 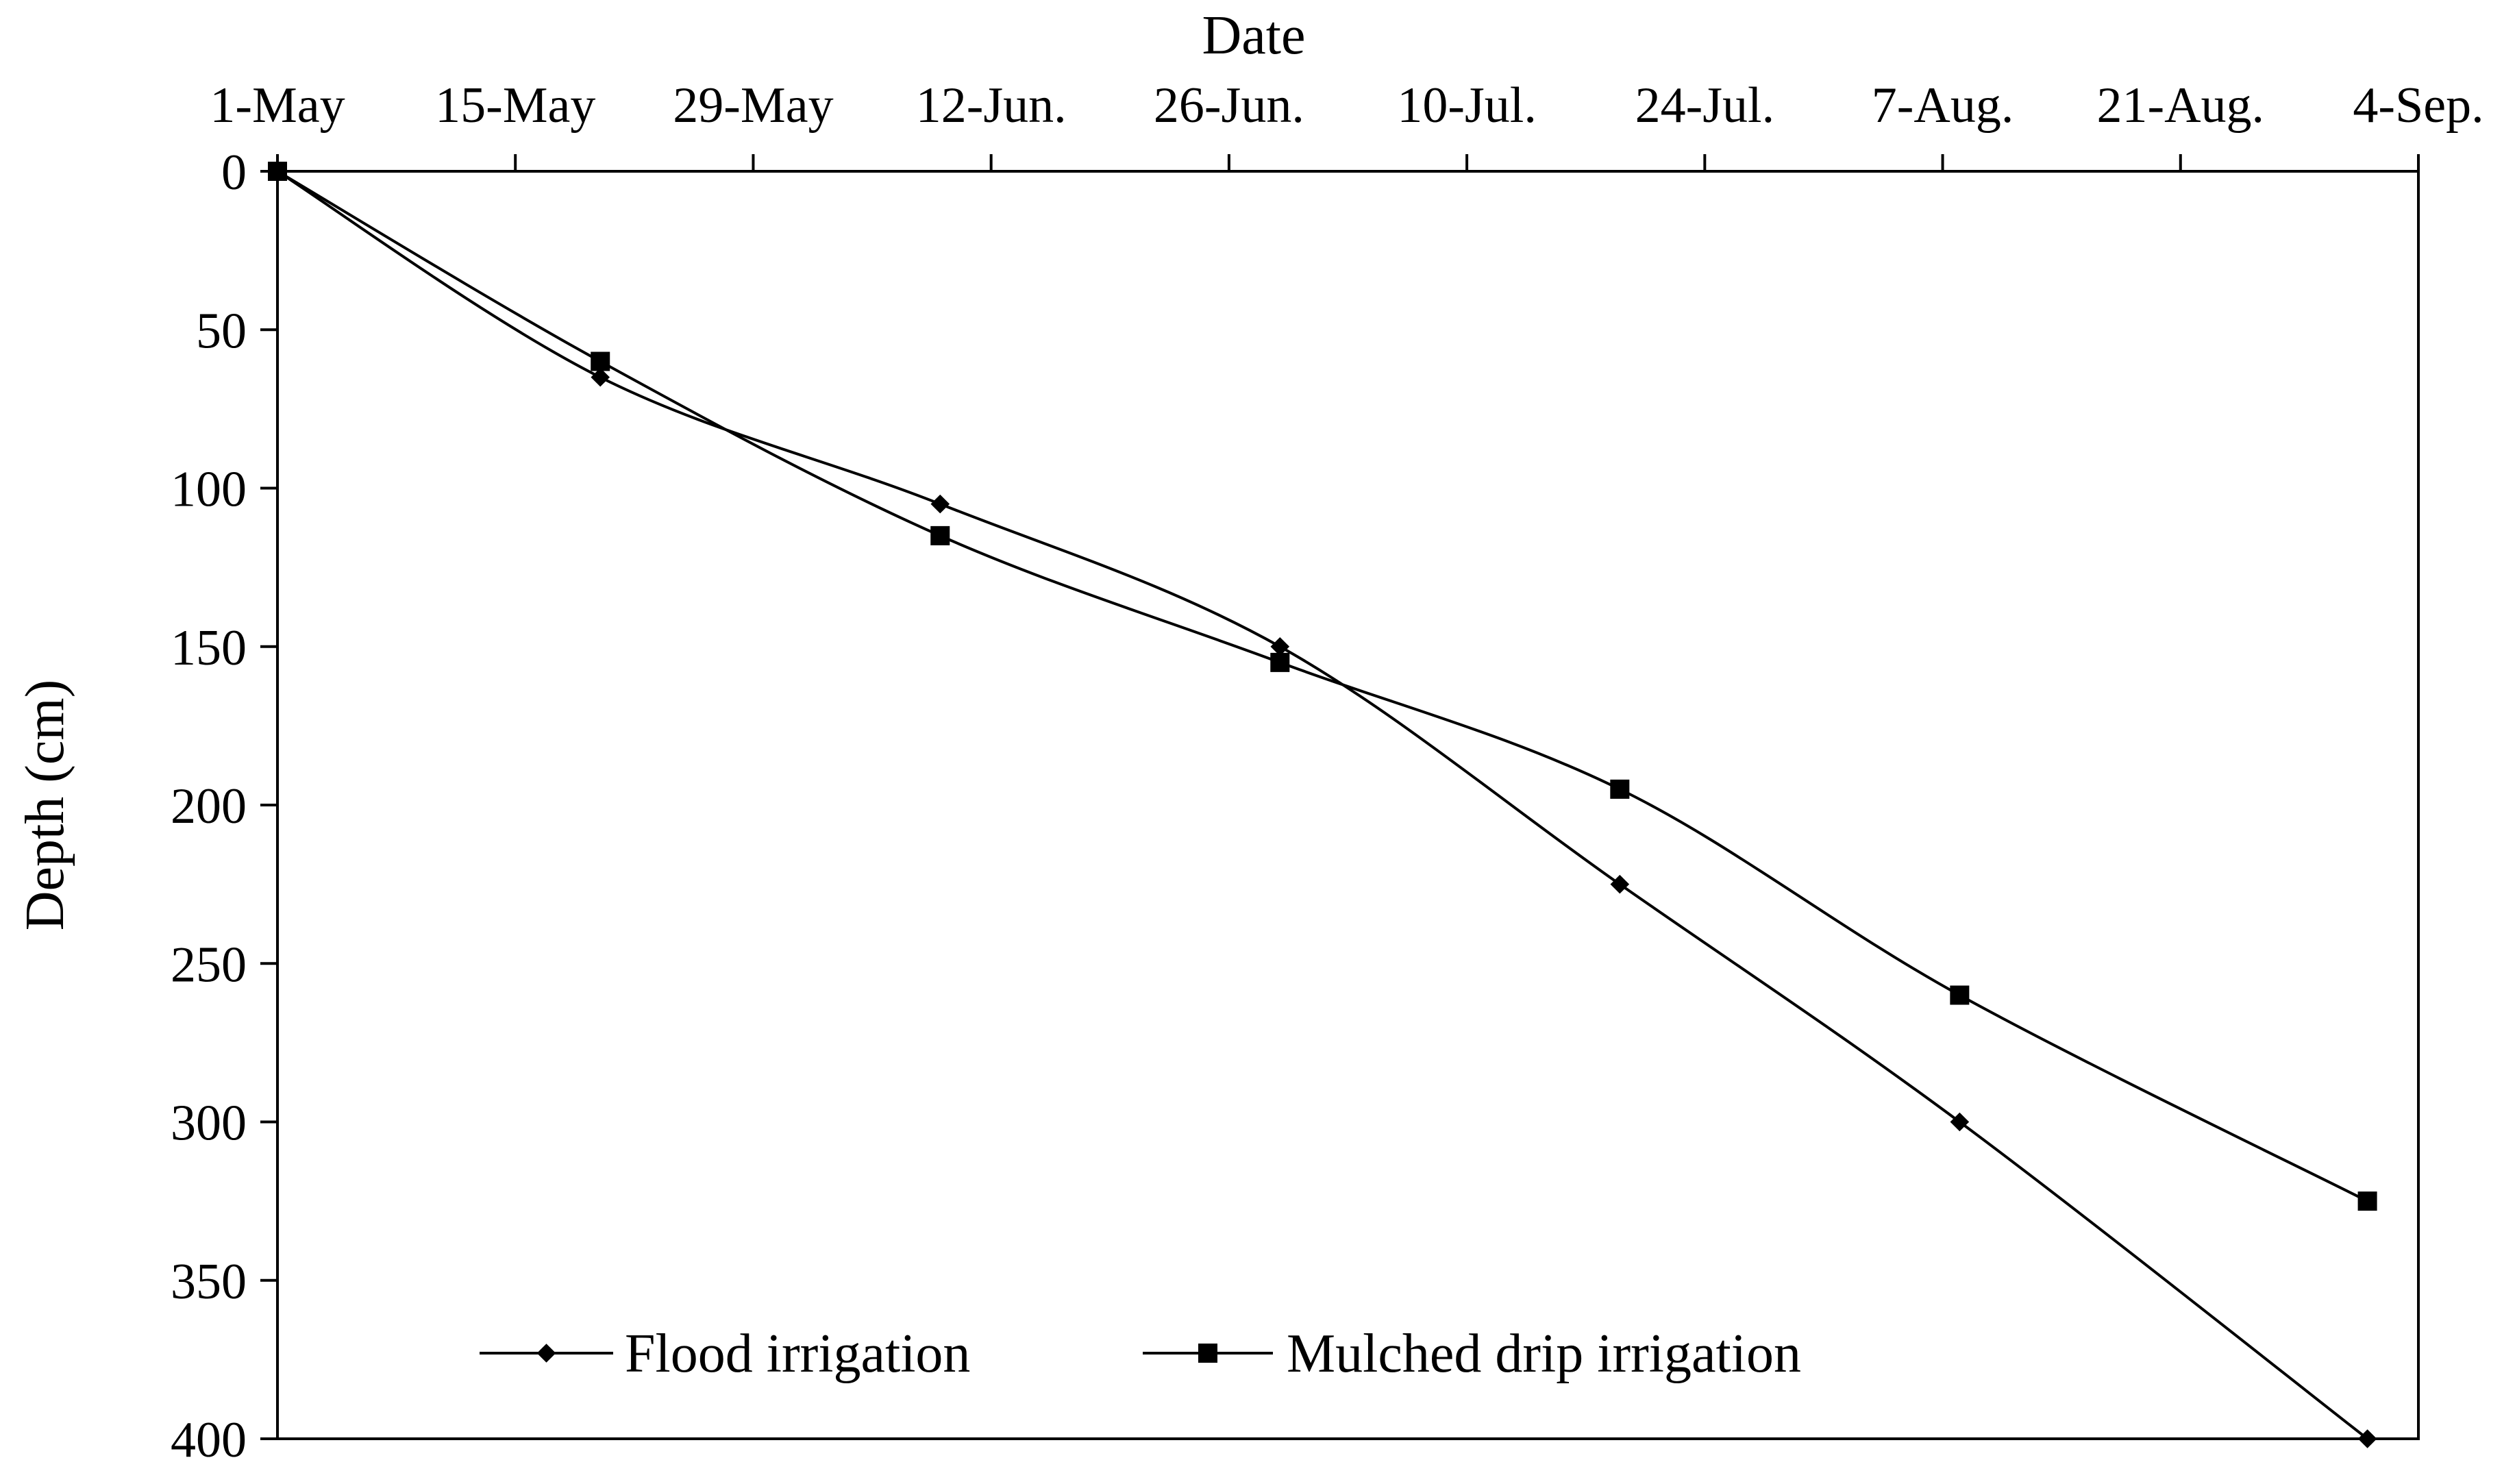 I want to click on y-tick-label: 50, so click(x=221, y=331).